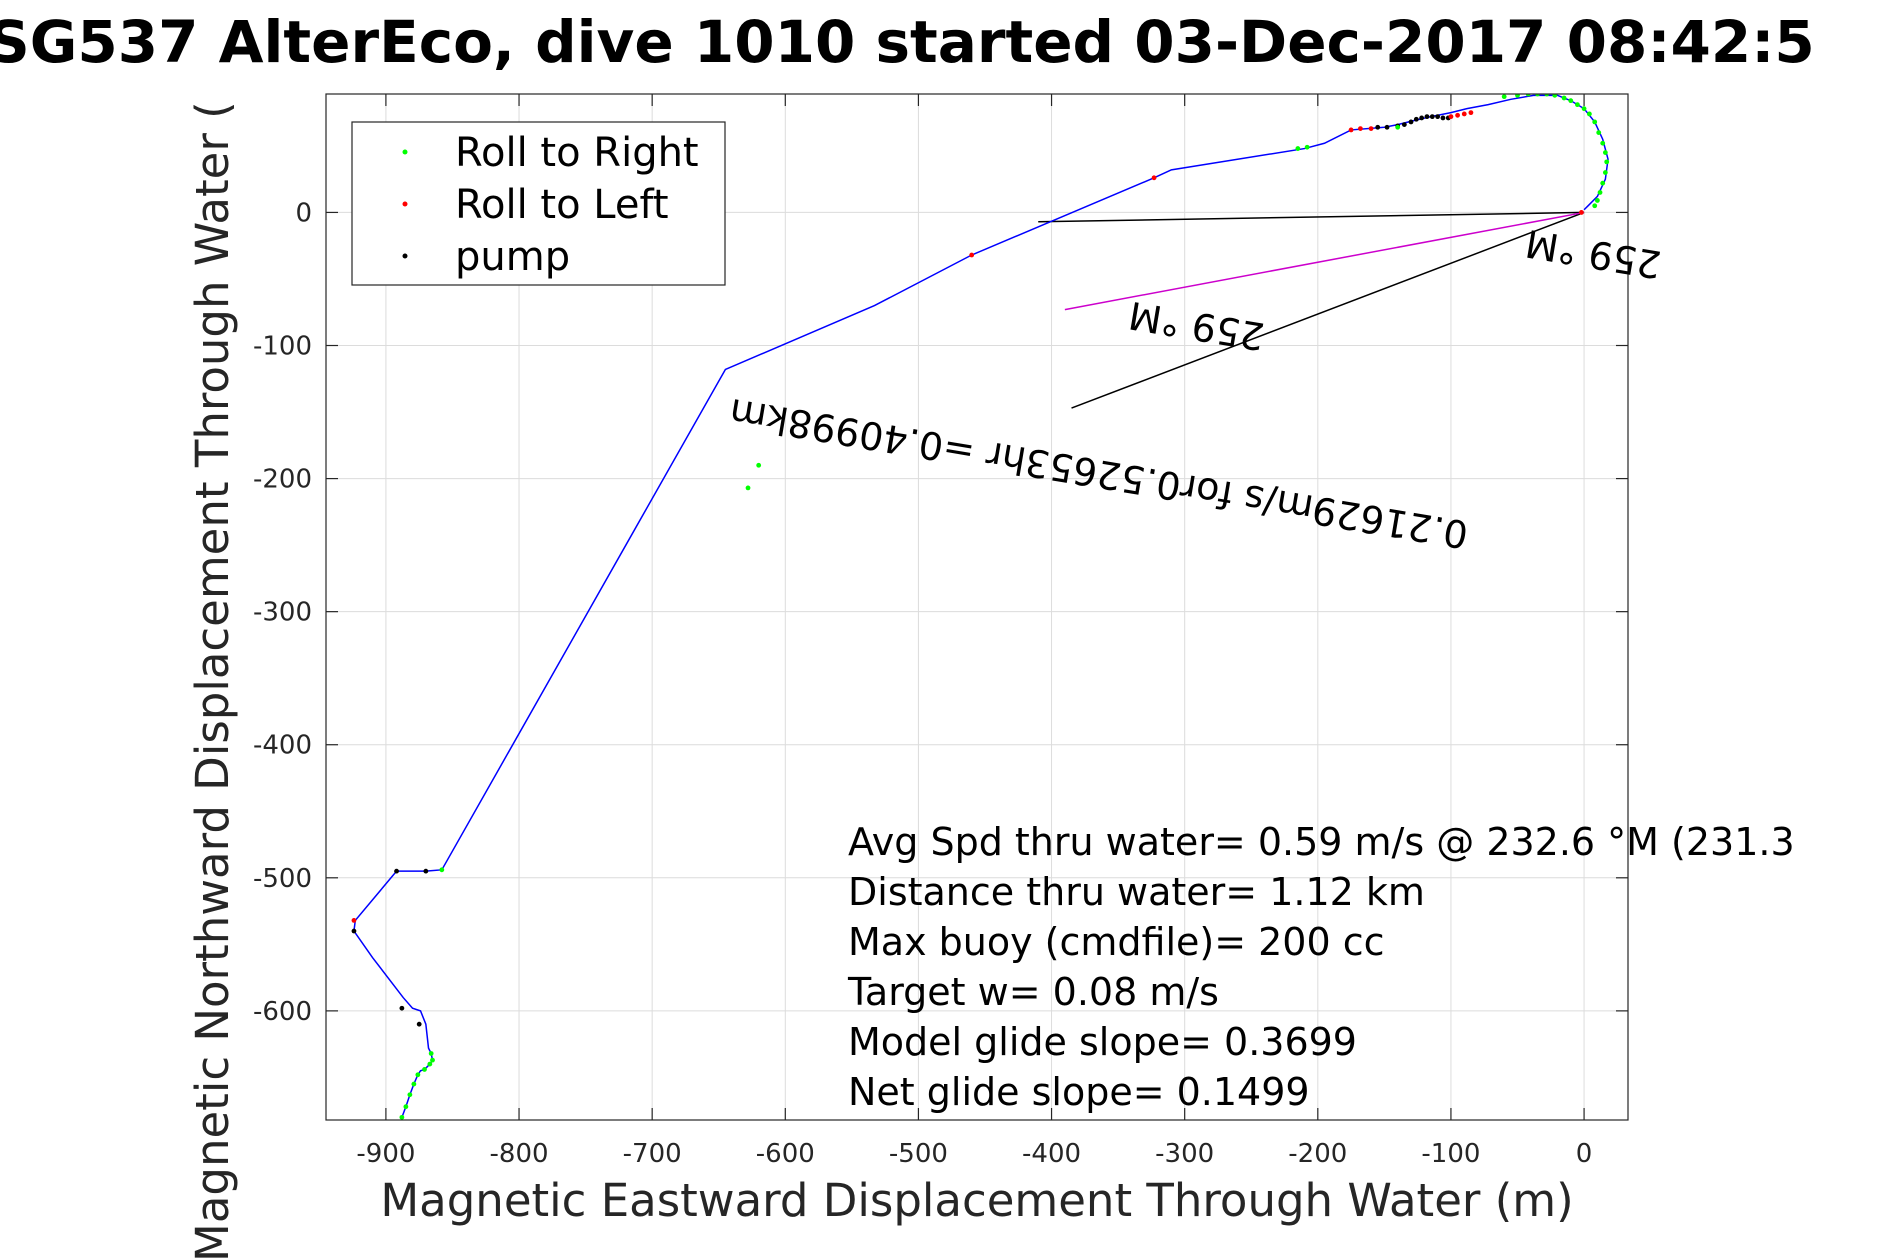 The image size is (1890, 1260). I want to click on current-vector-magenta, so click(1324, 261).